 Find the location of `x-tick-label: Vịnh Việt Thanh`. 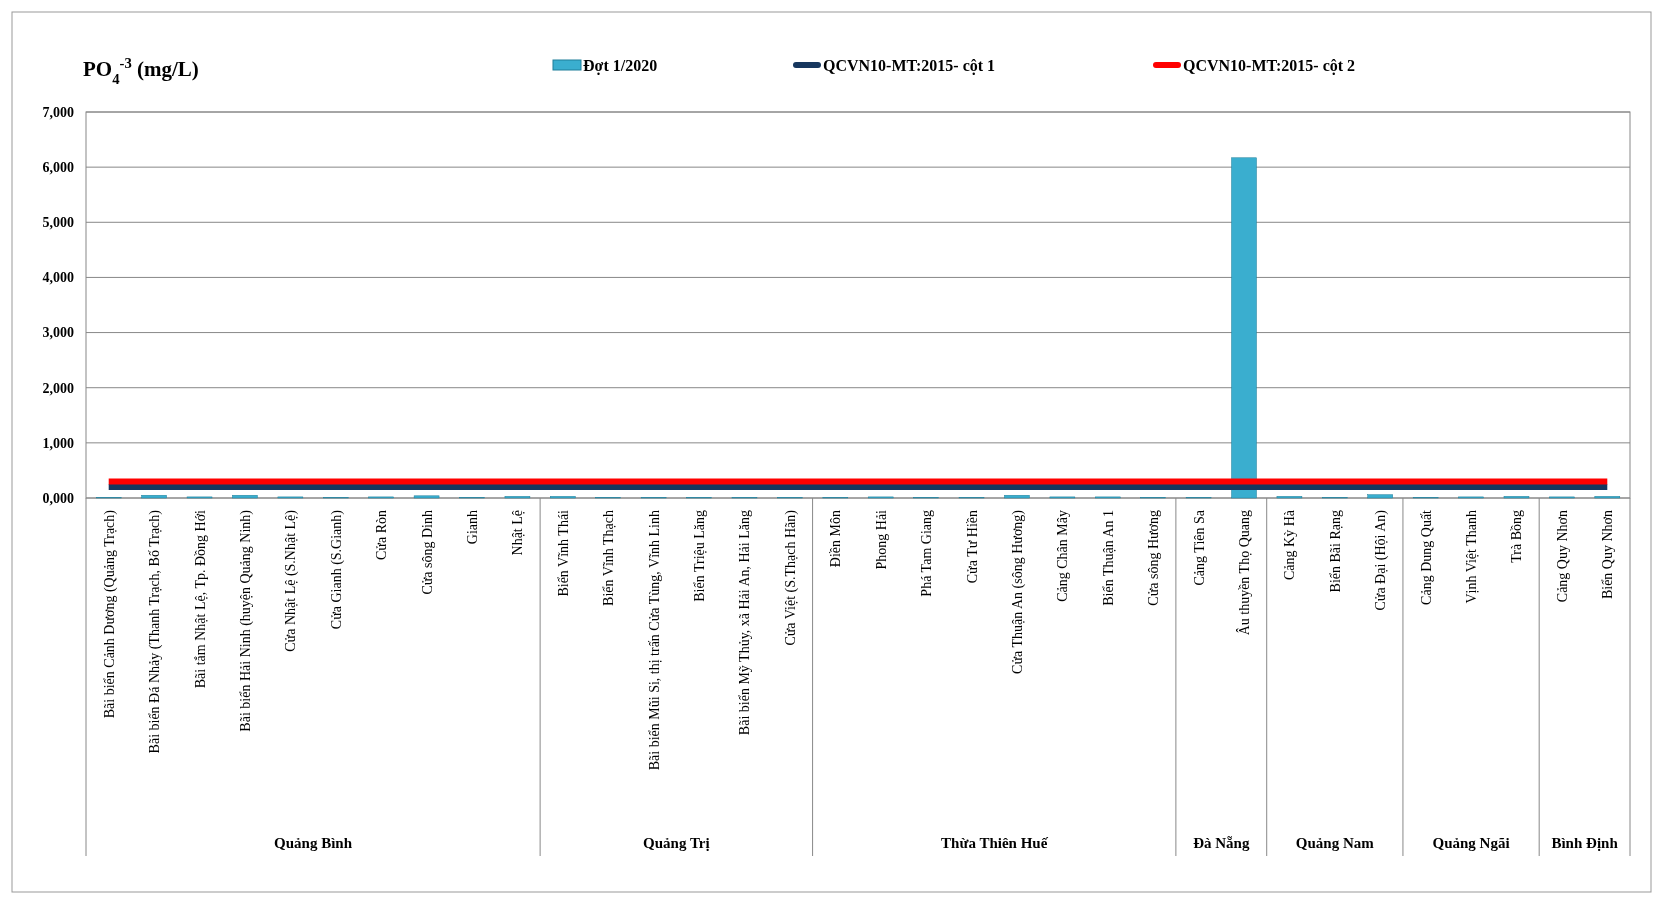

x-tick-label: Vịnh Việt Thanh is located at coordinates (1472, 557).